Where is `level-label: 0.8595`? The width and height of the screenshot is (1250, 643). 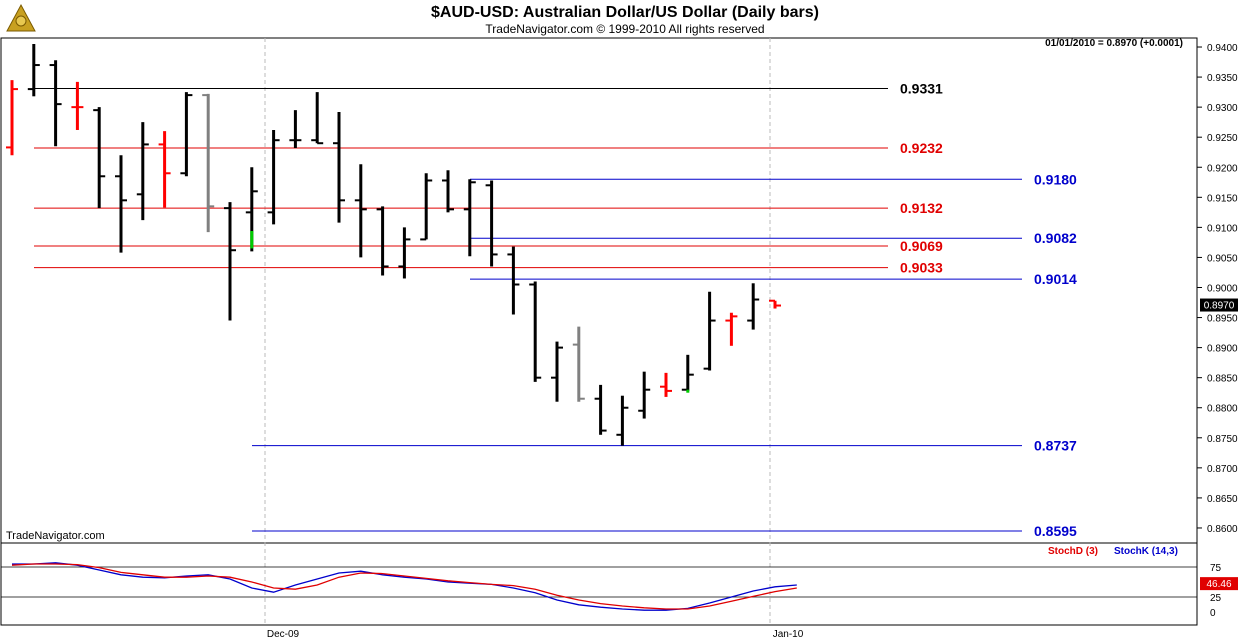 level-label: 0.8595 is located at coordinates (1055, 531).